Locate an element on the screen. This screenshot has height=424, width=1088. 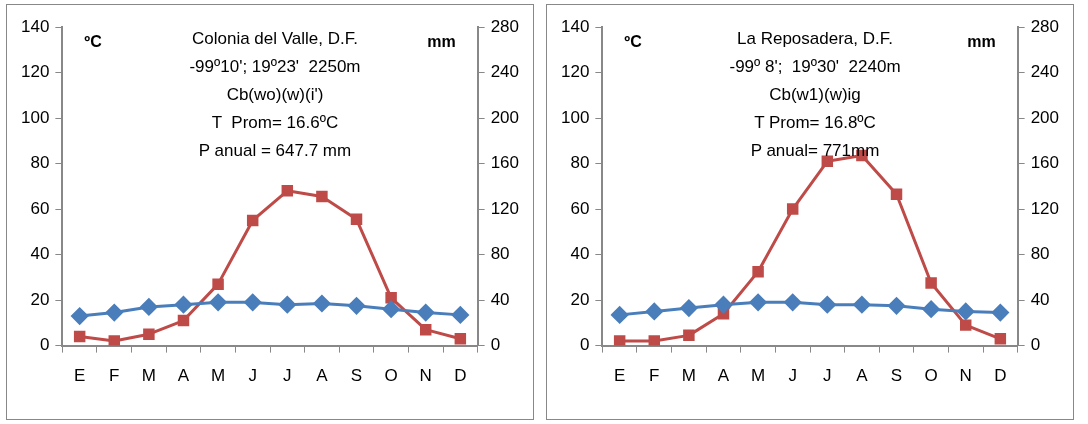
annotation: Cb(w1)(w)ig is located at coordinates (815, 94).